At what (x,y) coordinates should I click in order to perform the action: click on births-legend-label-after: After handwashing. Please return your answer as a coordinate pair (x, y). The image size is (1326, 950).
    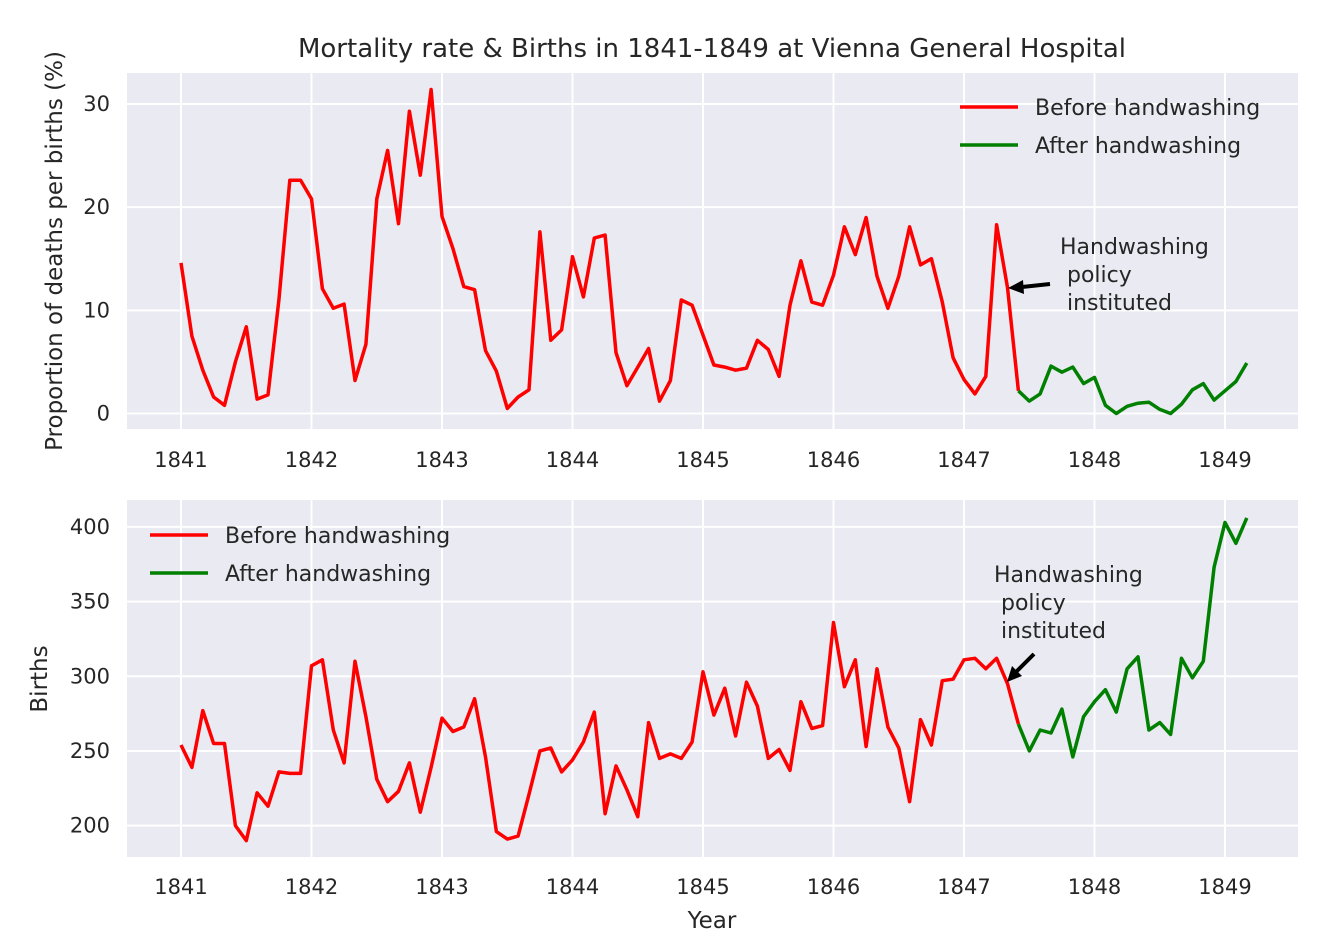
    Looking at the image, I should click on (328, 574).